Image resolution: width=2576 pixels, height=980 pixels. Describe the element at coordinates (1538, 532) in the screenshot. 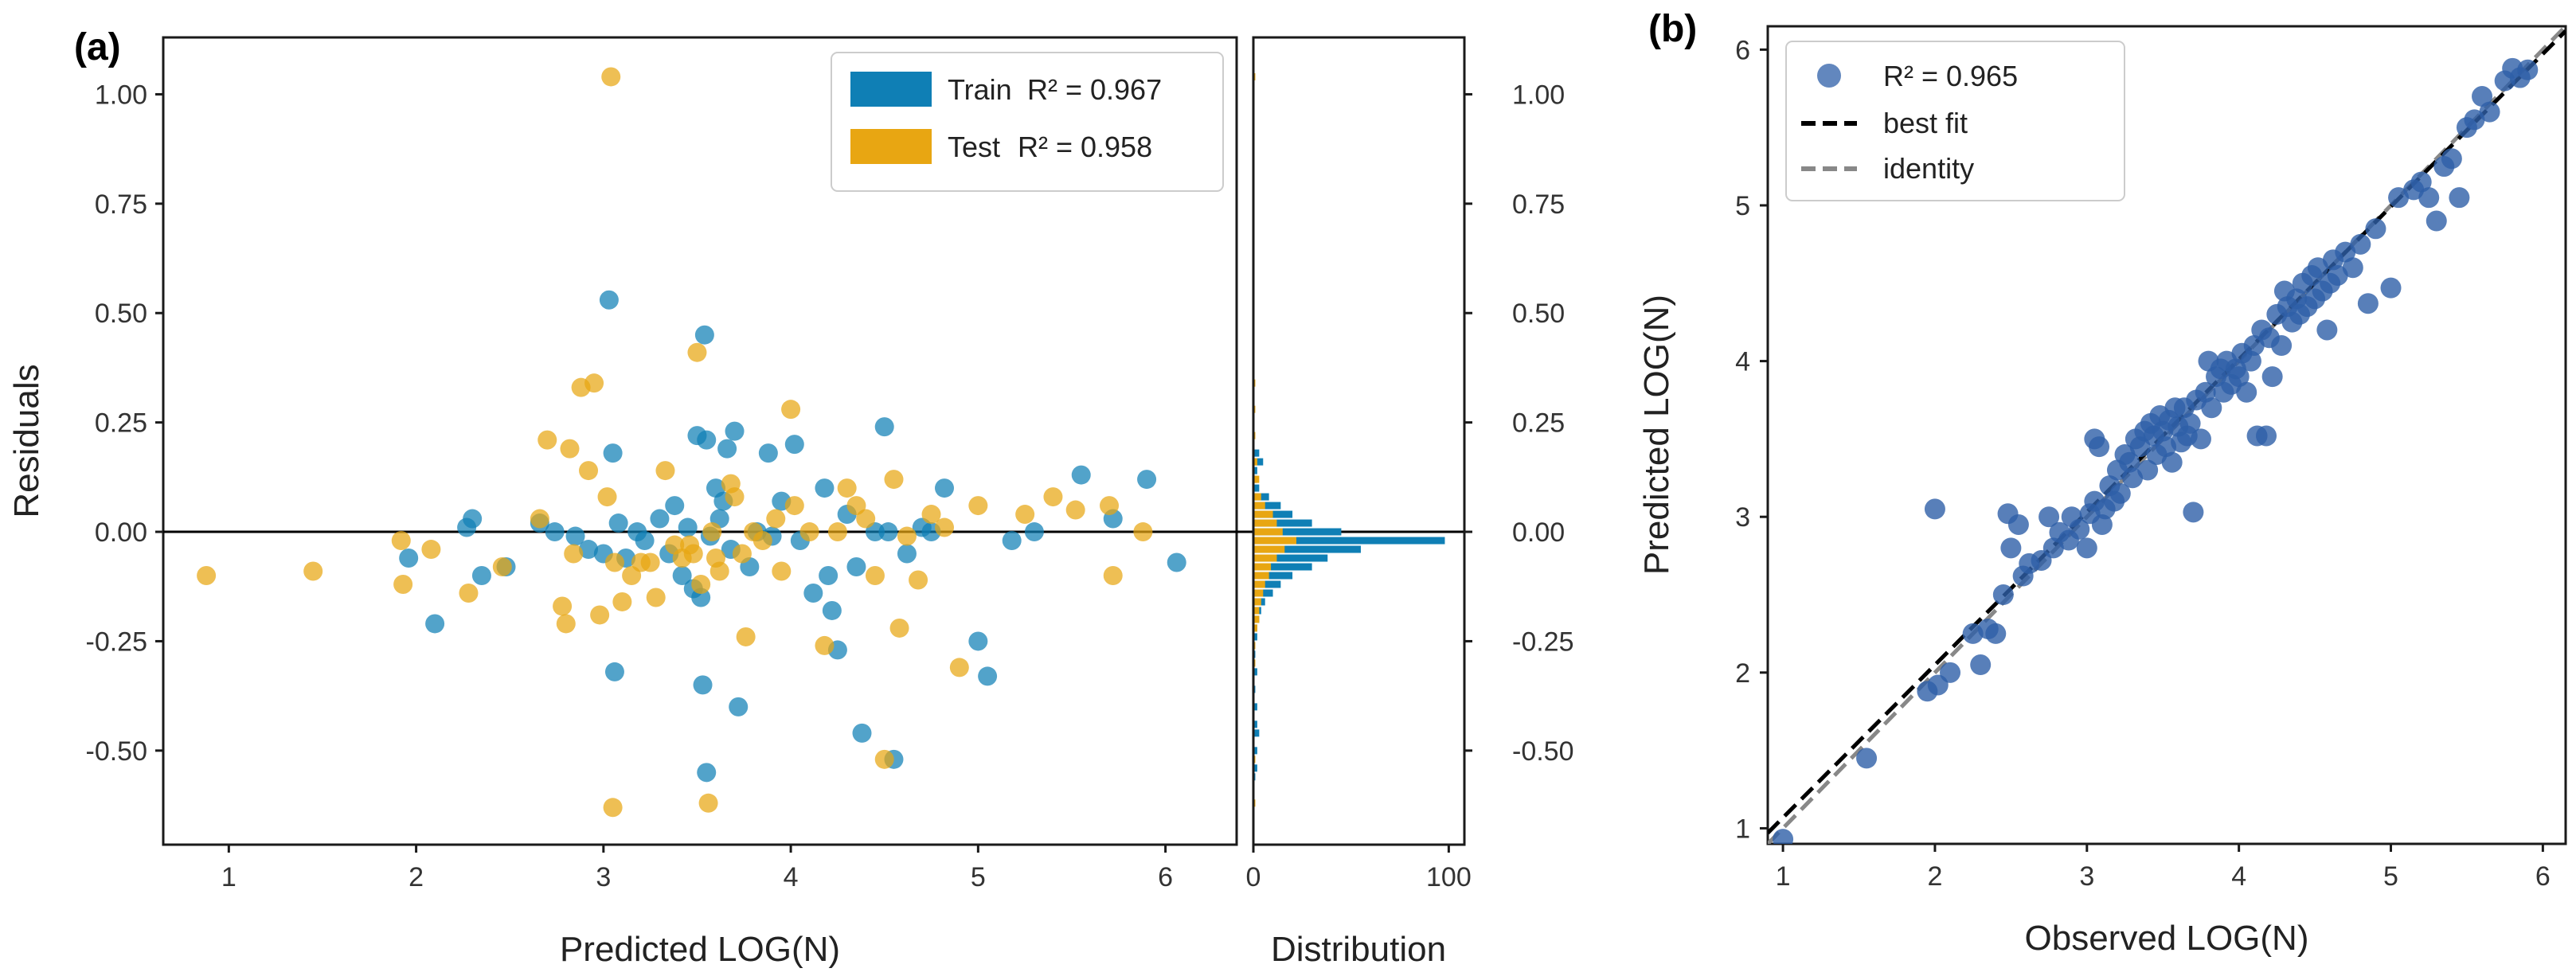

I see `distribution-y-tick-label: 0.00` at that location.